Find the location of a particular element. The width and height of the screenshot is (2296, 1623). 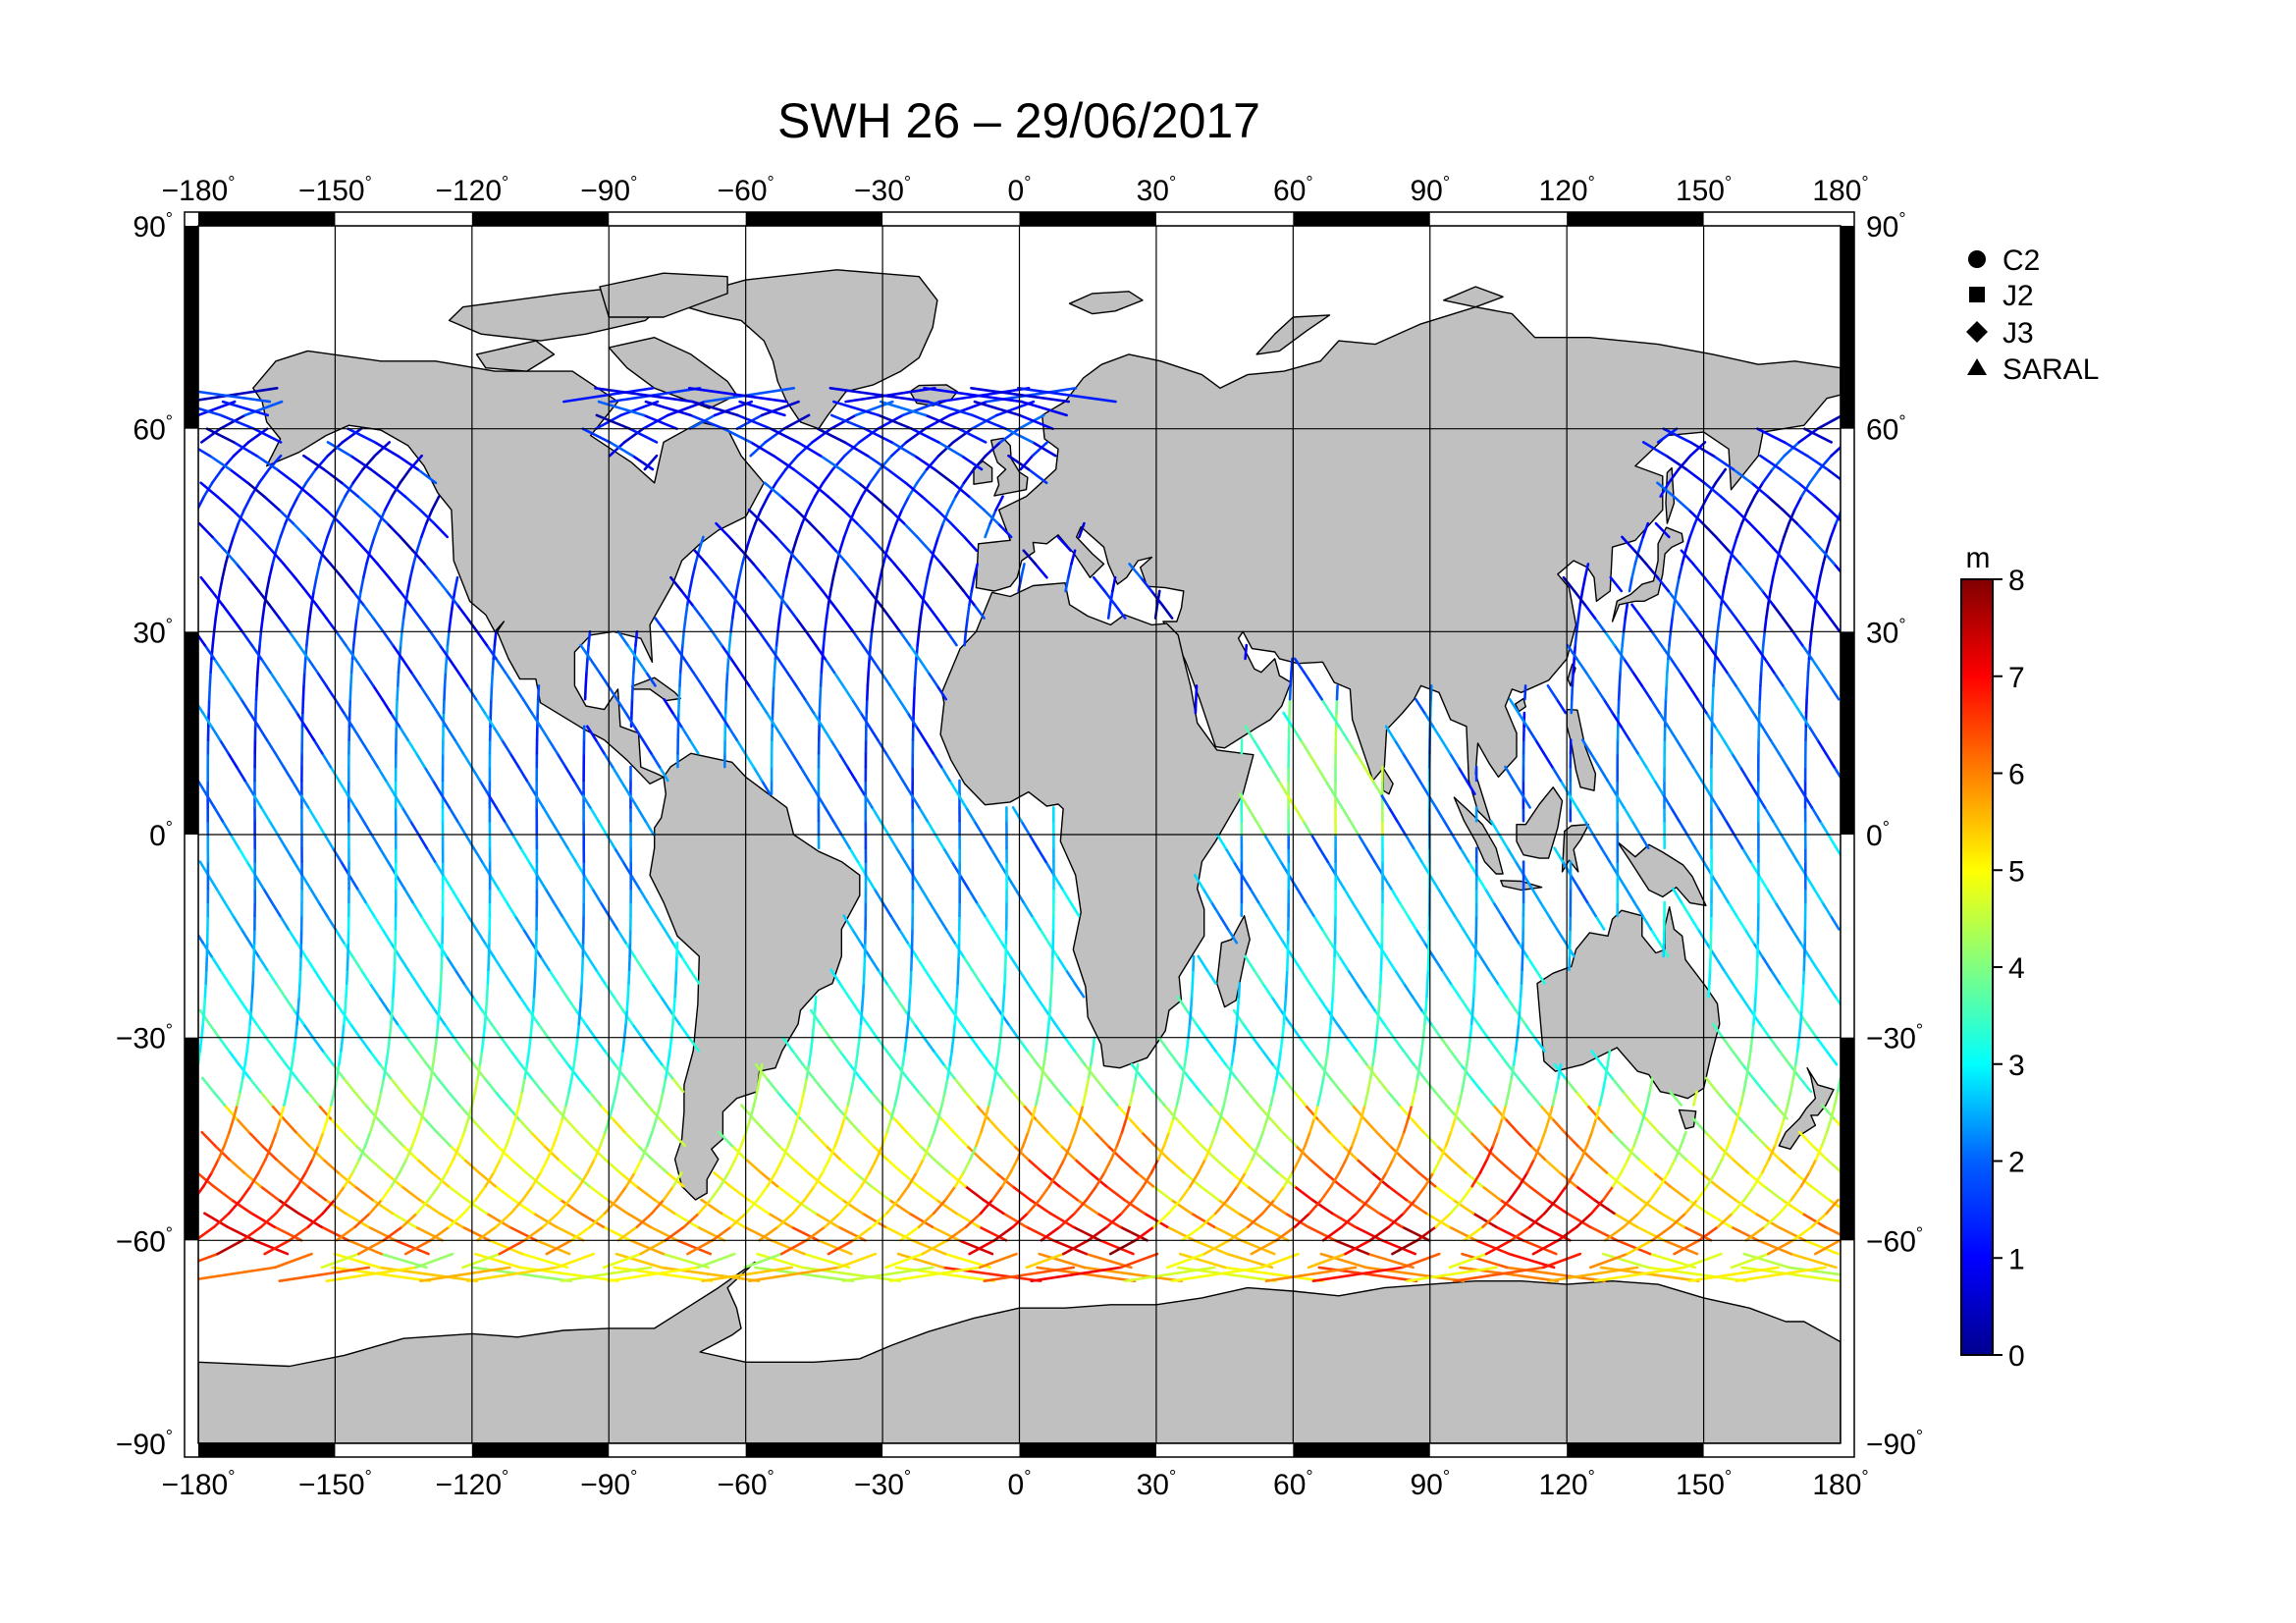

colorbar-tick-label: 7 is located at coordinates (2016, 678).